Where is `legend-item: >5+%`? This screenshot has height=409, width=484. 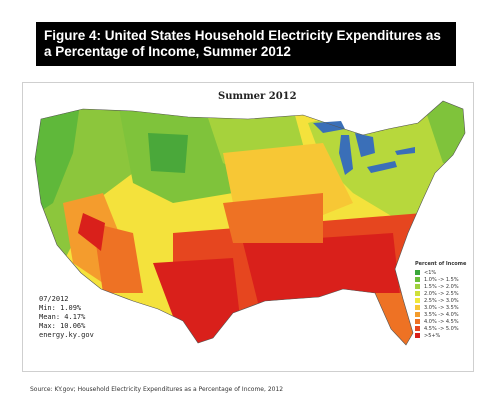
legend-item: >5+% is located at coordinates (440, 335).